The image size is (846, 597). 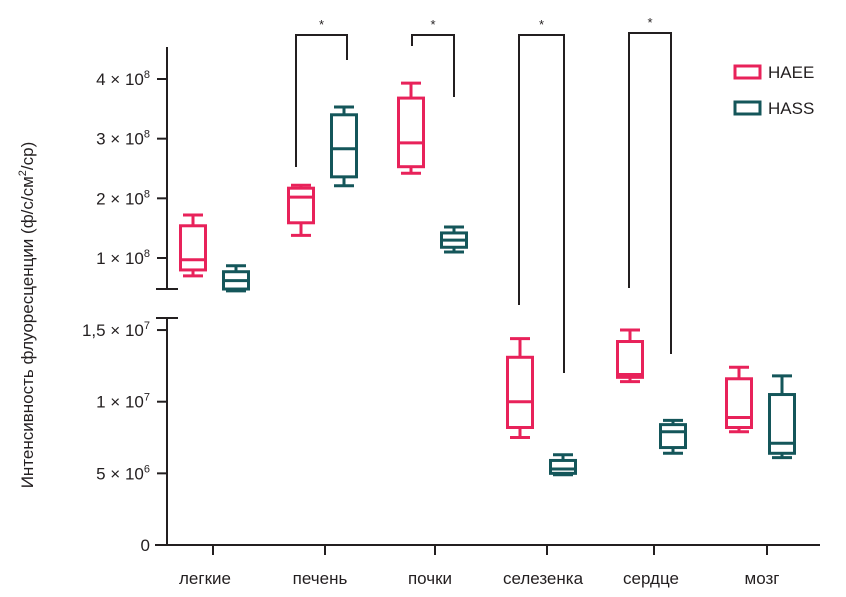 What do you see at coordinates (430, 578) in the screenshot?
I see `x-tick-label: почки` at bounding box center [430, 578].